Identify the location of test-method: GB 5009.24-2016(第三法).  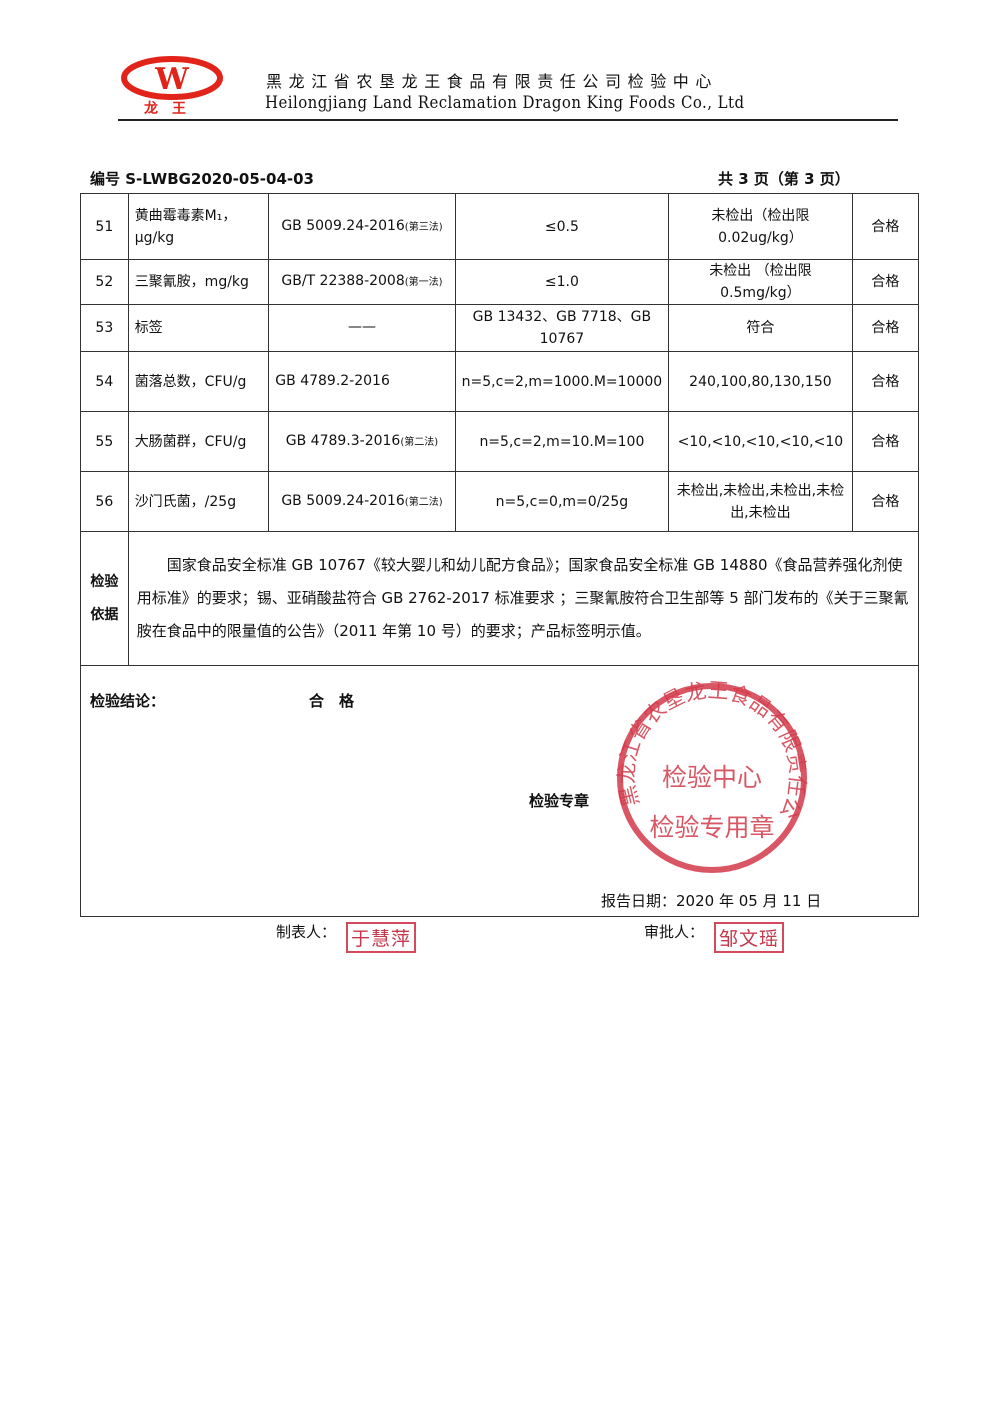
(362, 226).